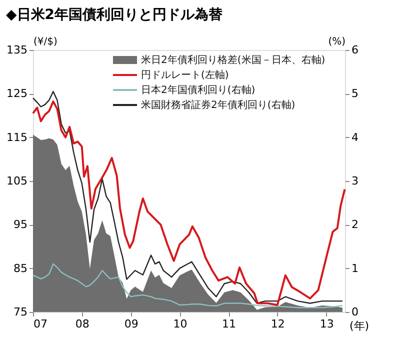 The image size is (400, 347). What do you see at coordinates (17, 50) in the screenshot?
I see `y-tick-label: 135` at bounding box center [17, 50].